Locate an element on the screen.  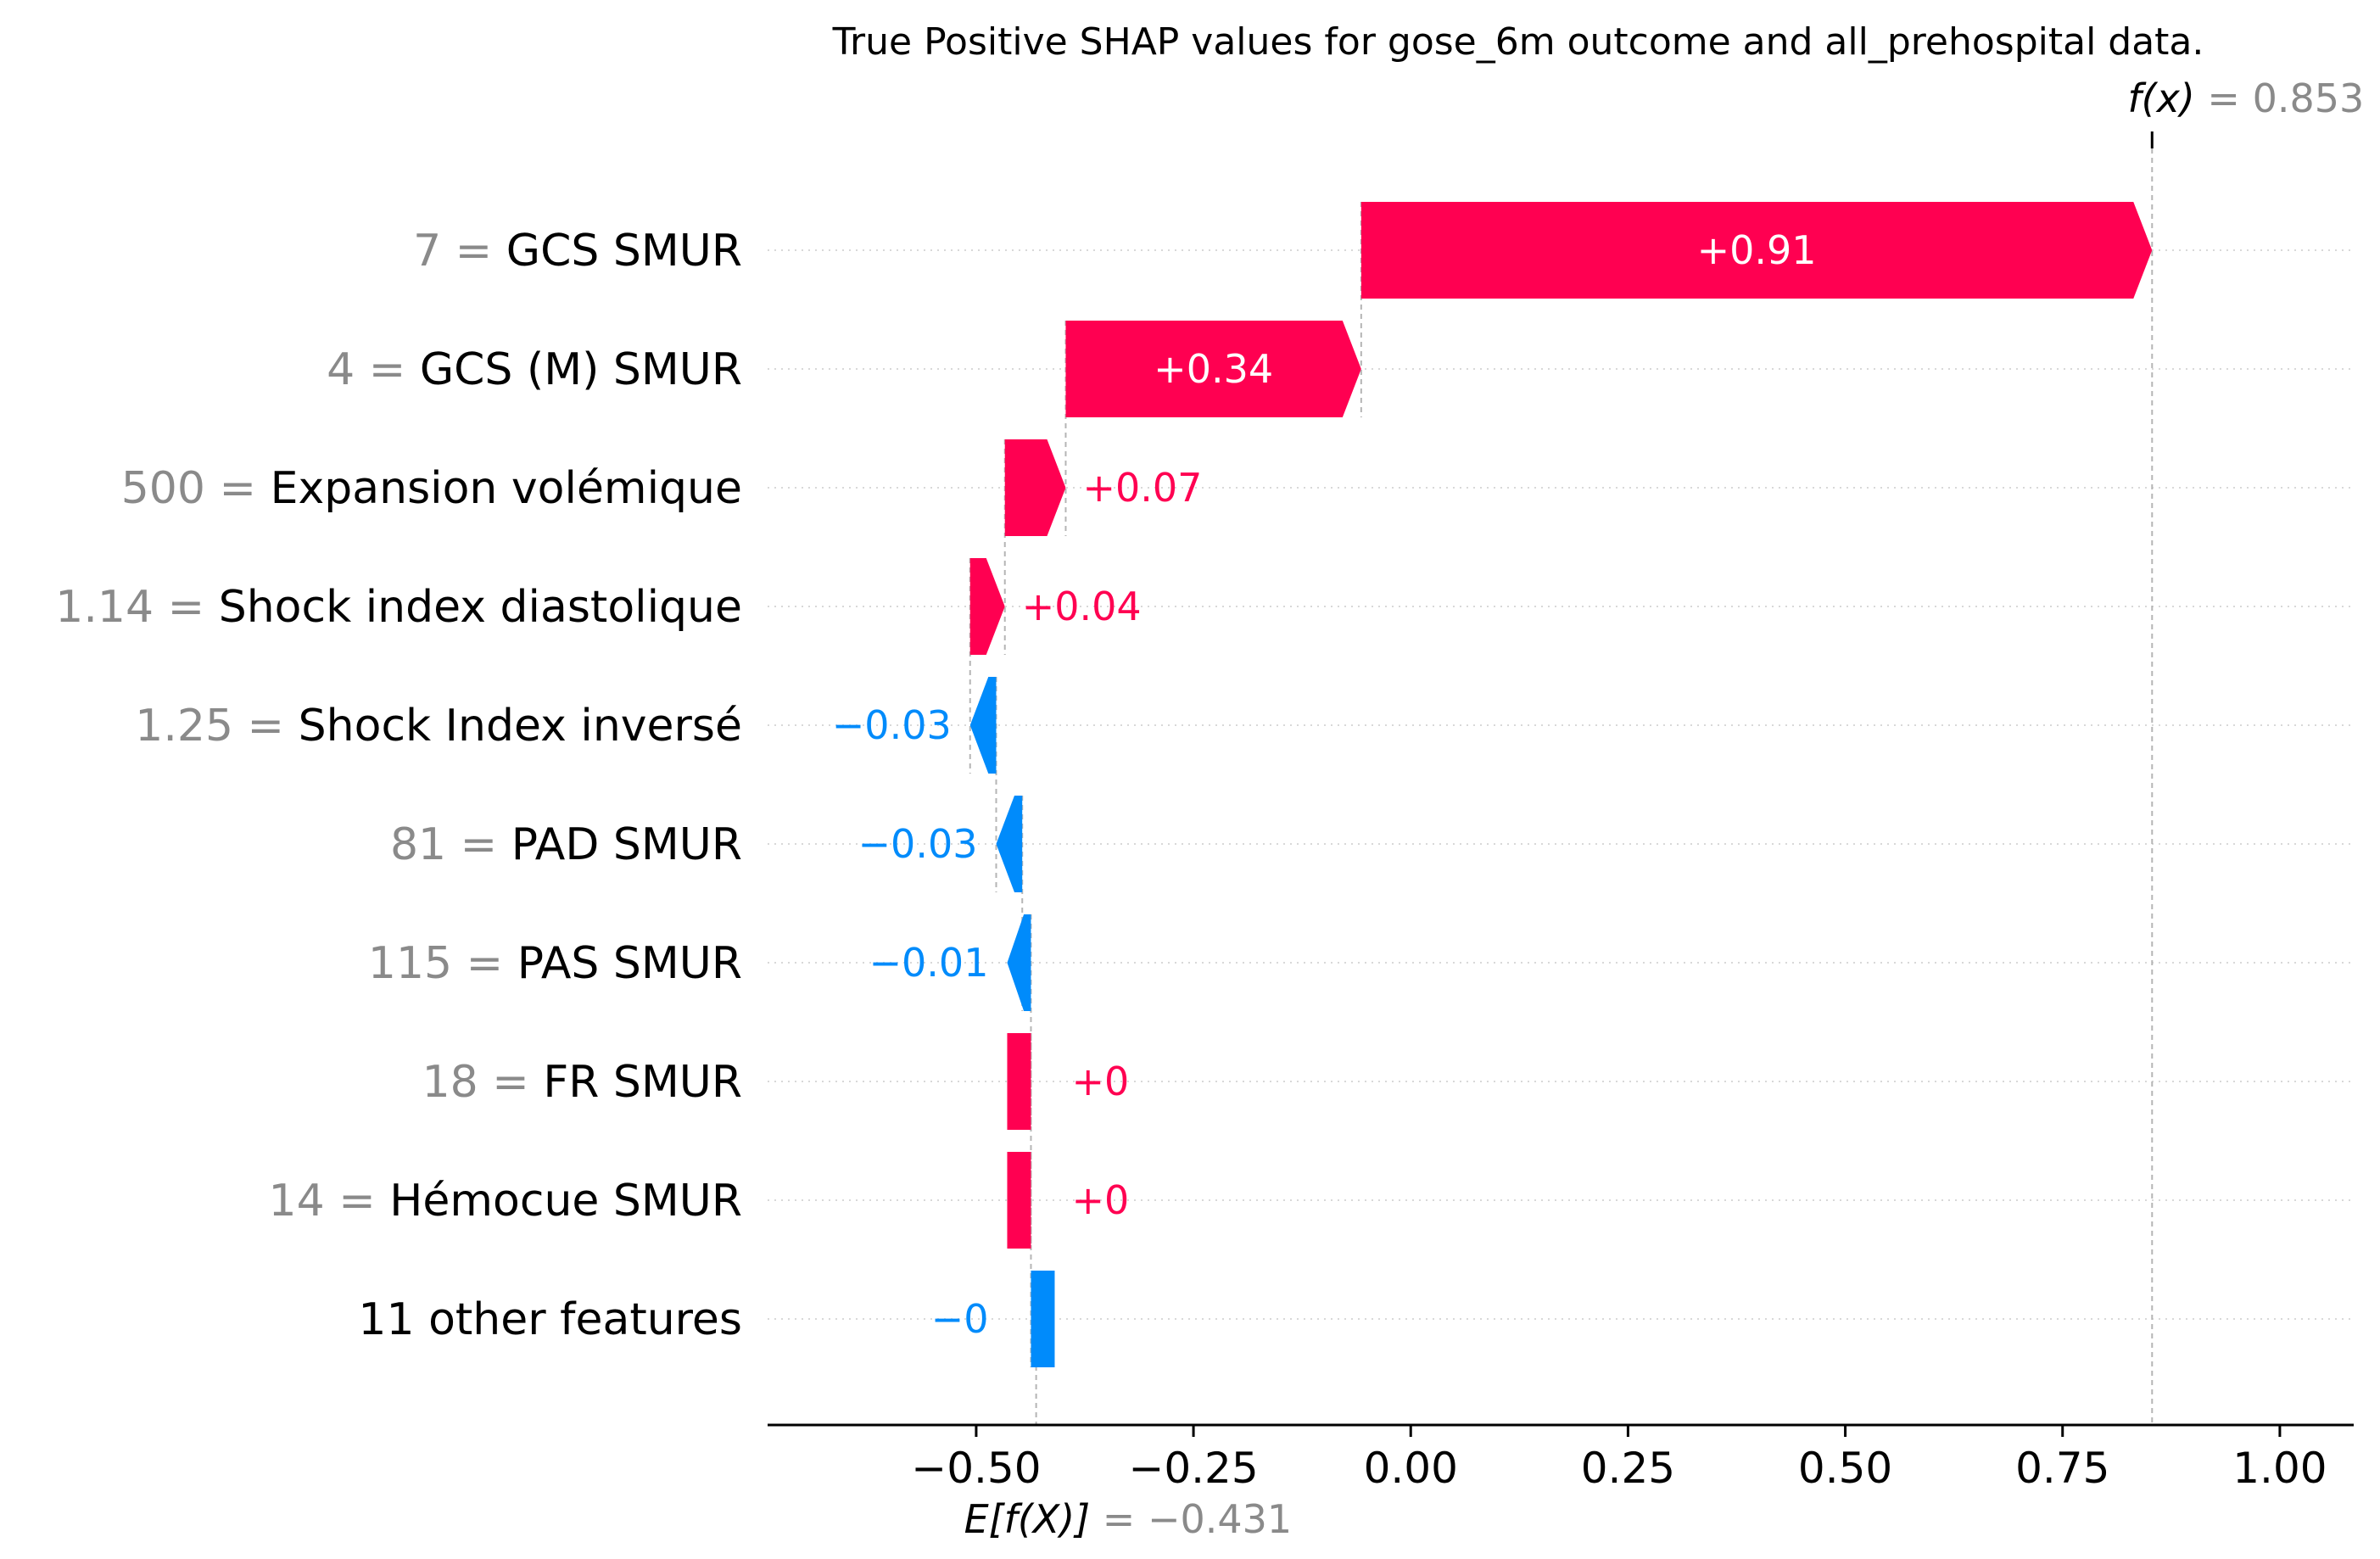
feature-value: 1.25 = is located at coordinates (216, 726).